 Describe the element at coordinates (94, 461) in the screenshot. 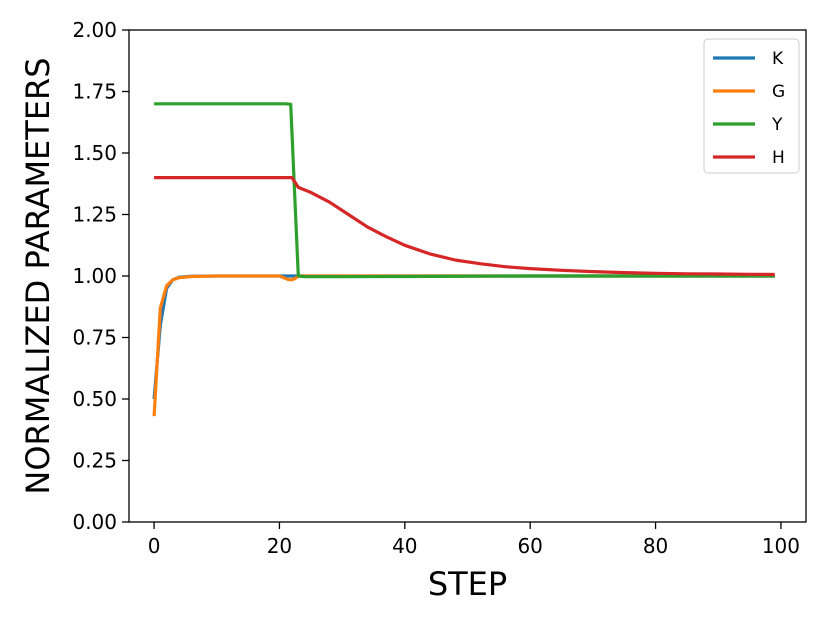

I see `y-tick-label: 0.25` at that location.